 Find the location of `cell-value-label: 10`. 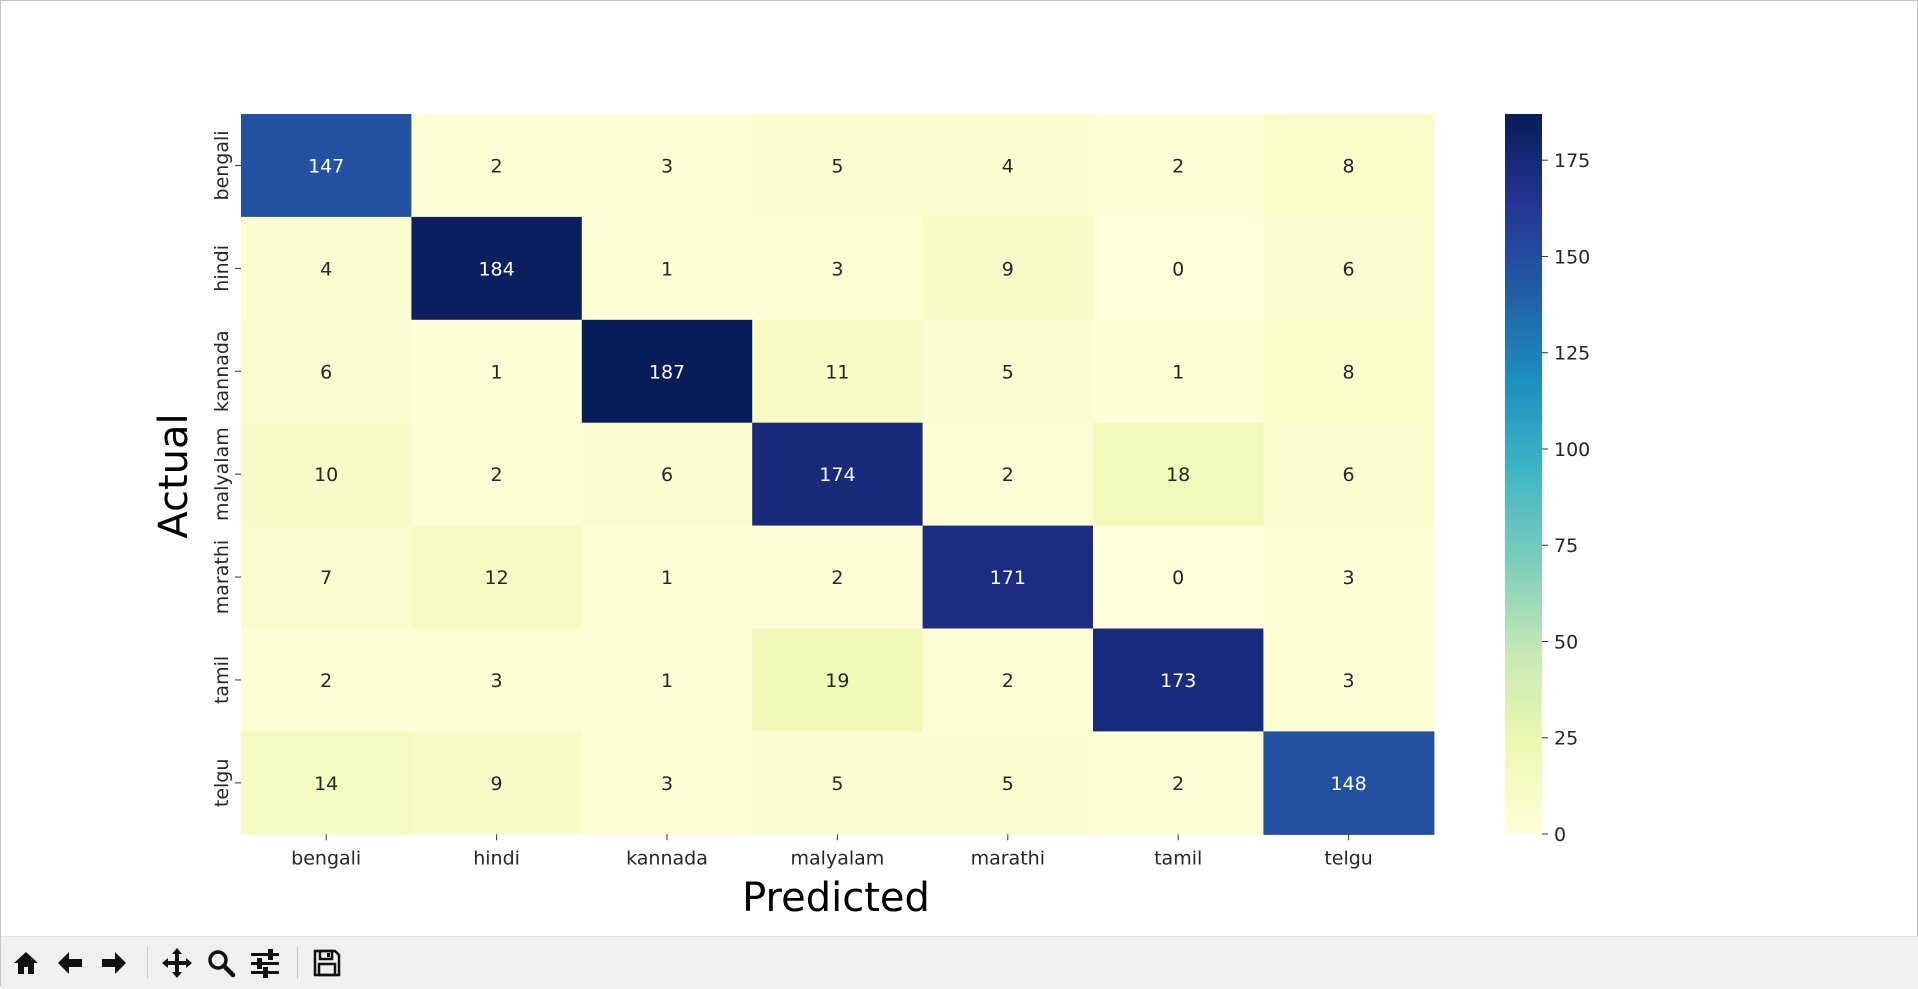

cell-value-label: 10 is located at coordinates (326, 475).